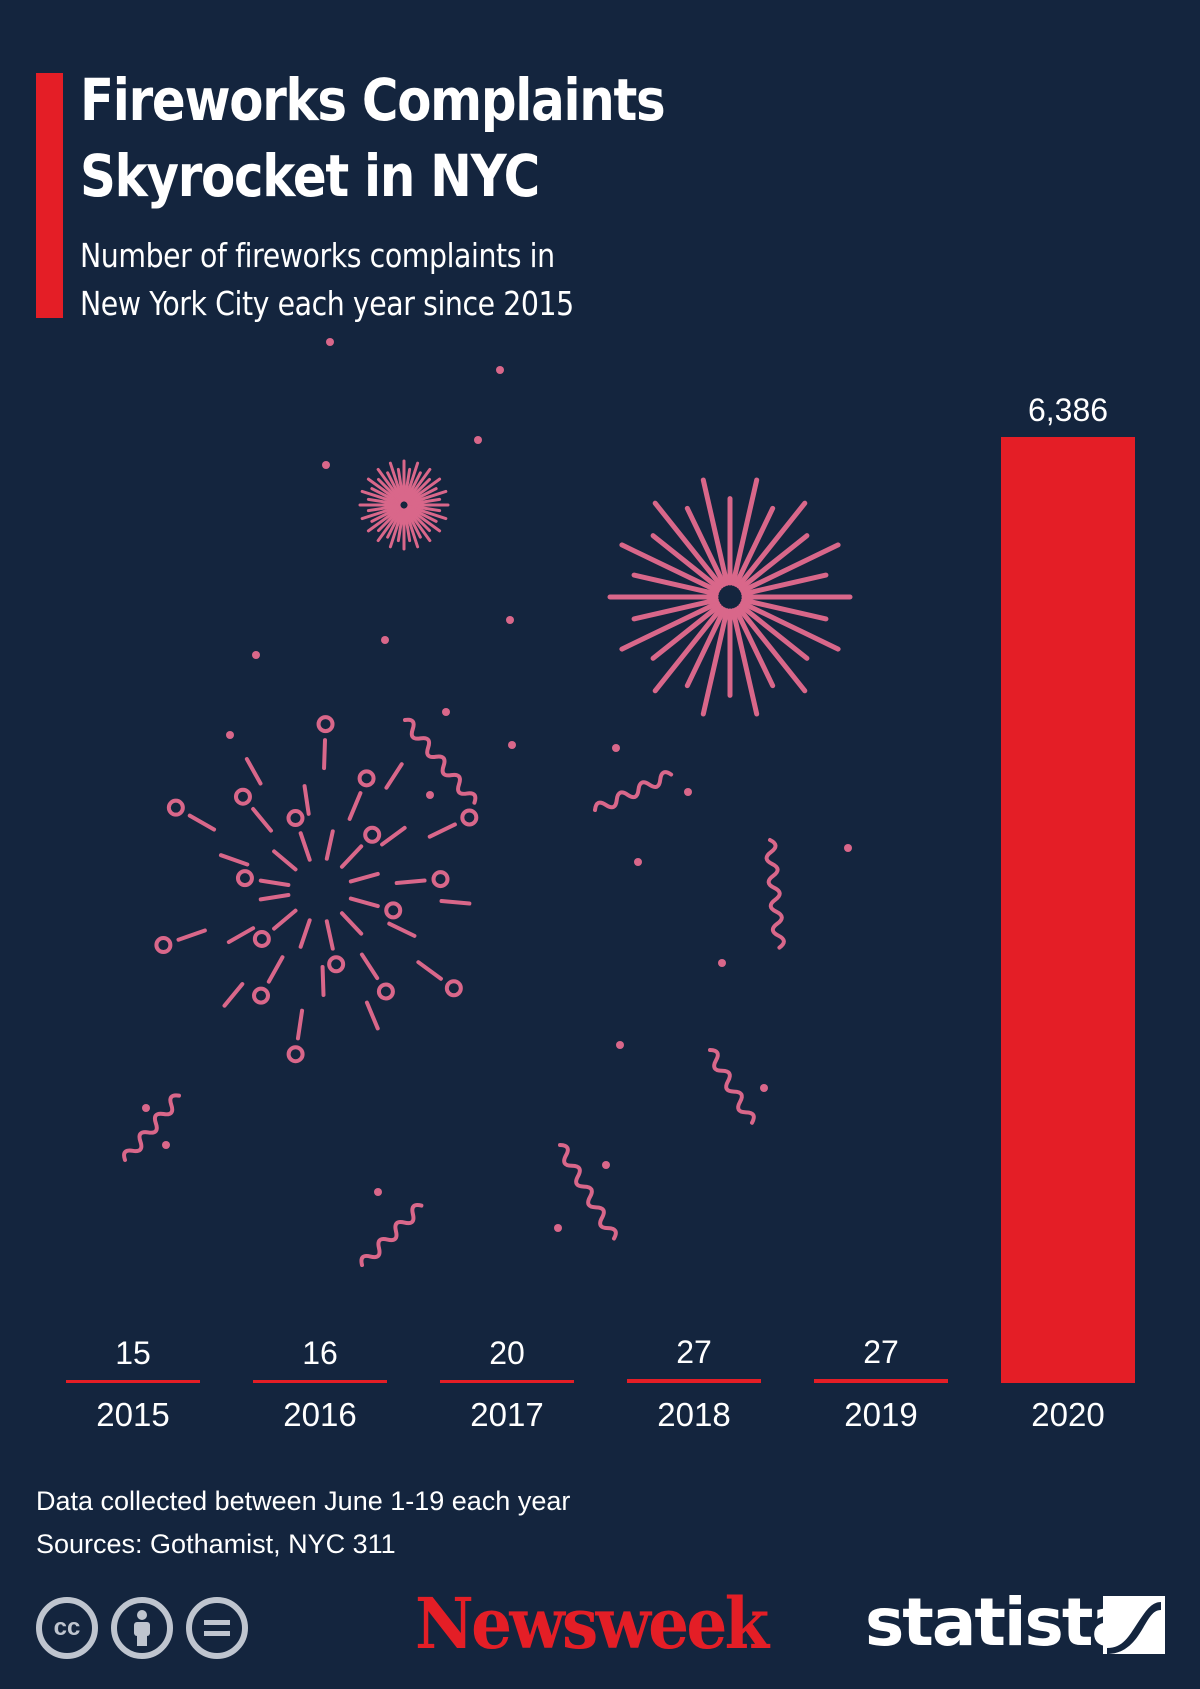  I want to click on x-tick-label-2016: 2016, so click(319, 1414).